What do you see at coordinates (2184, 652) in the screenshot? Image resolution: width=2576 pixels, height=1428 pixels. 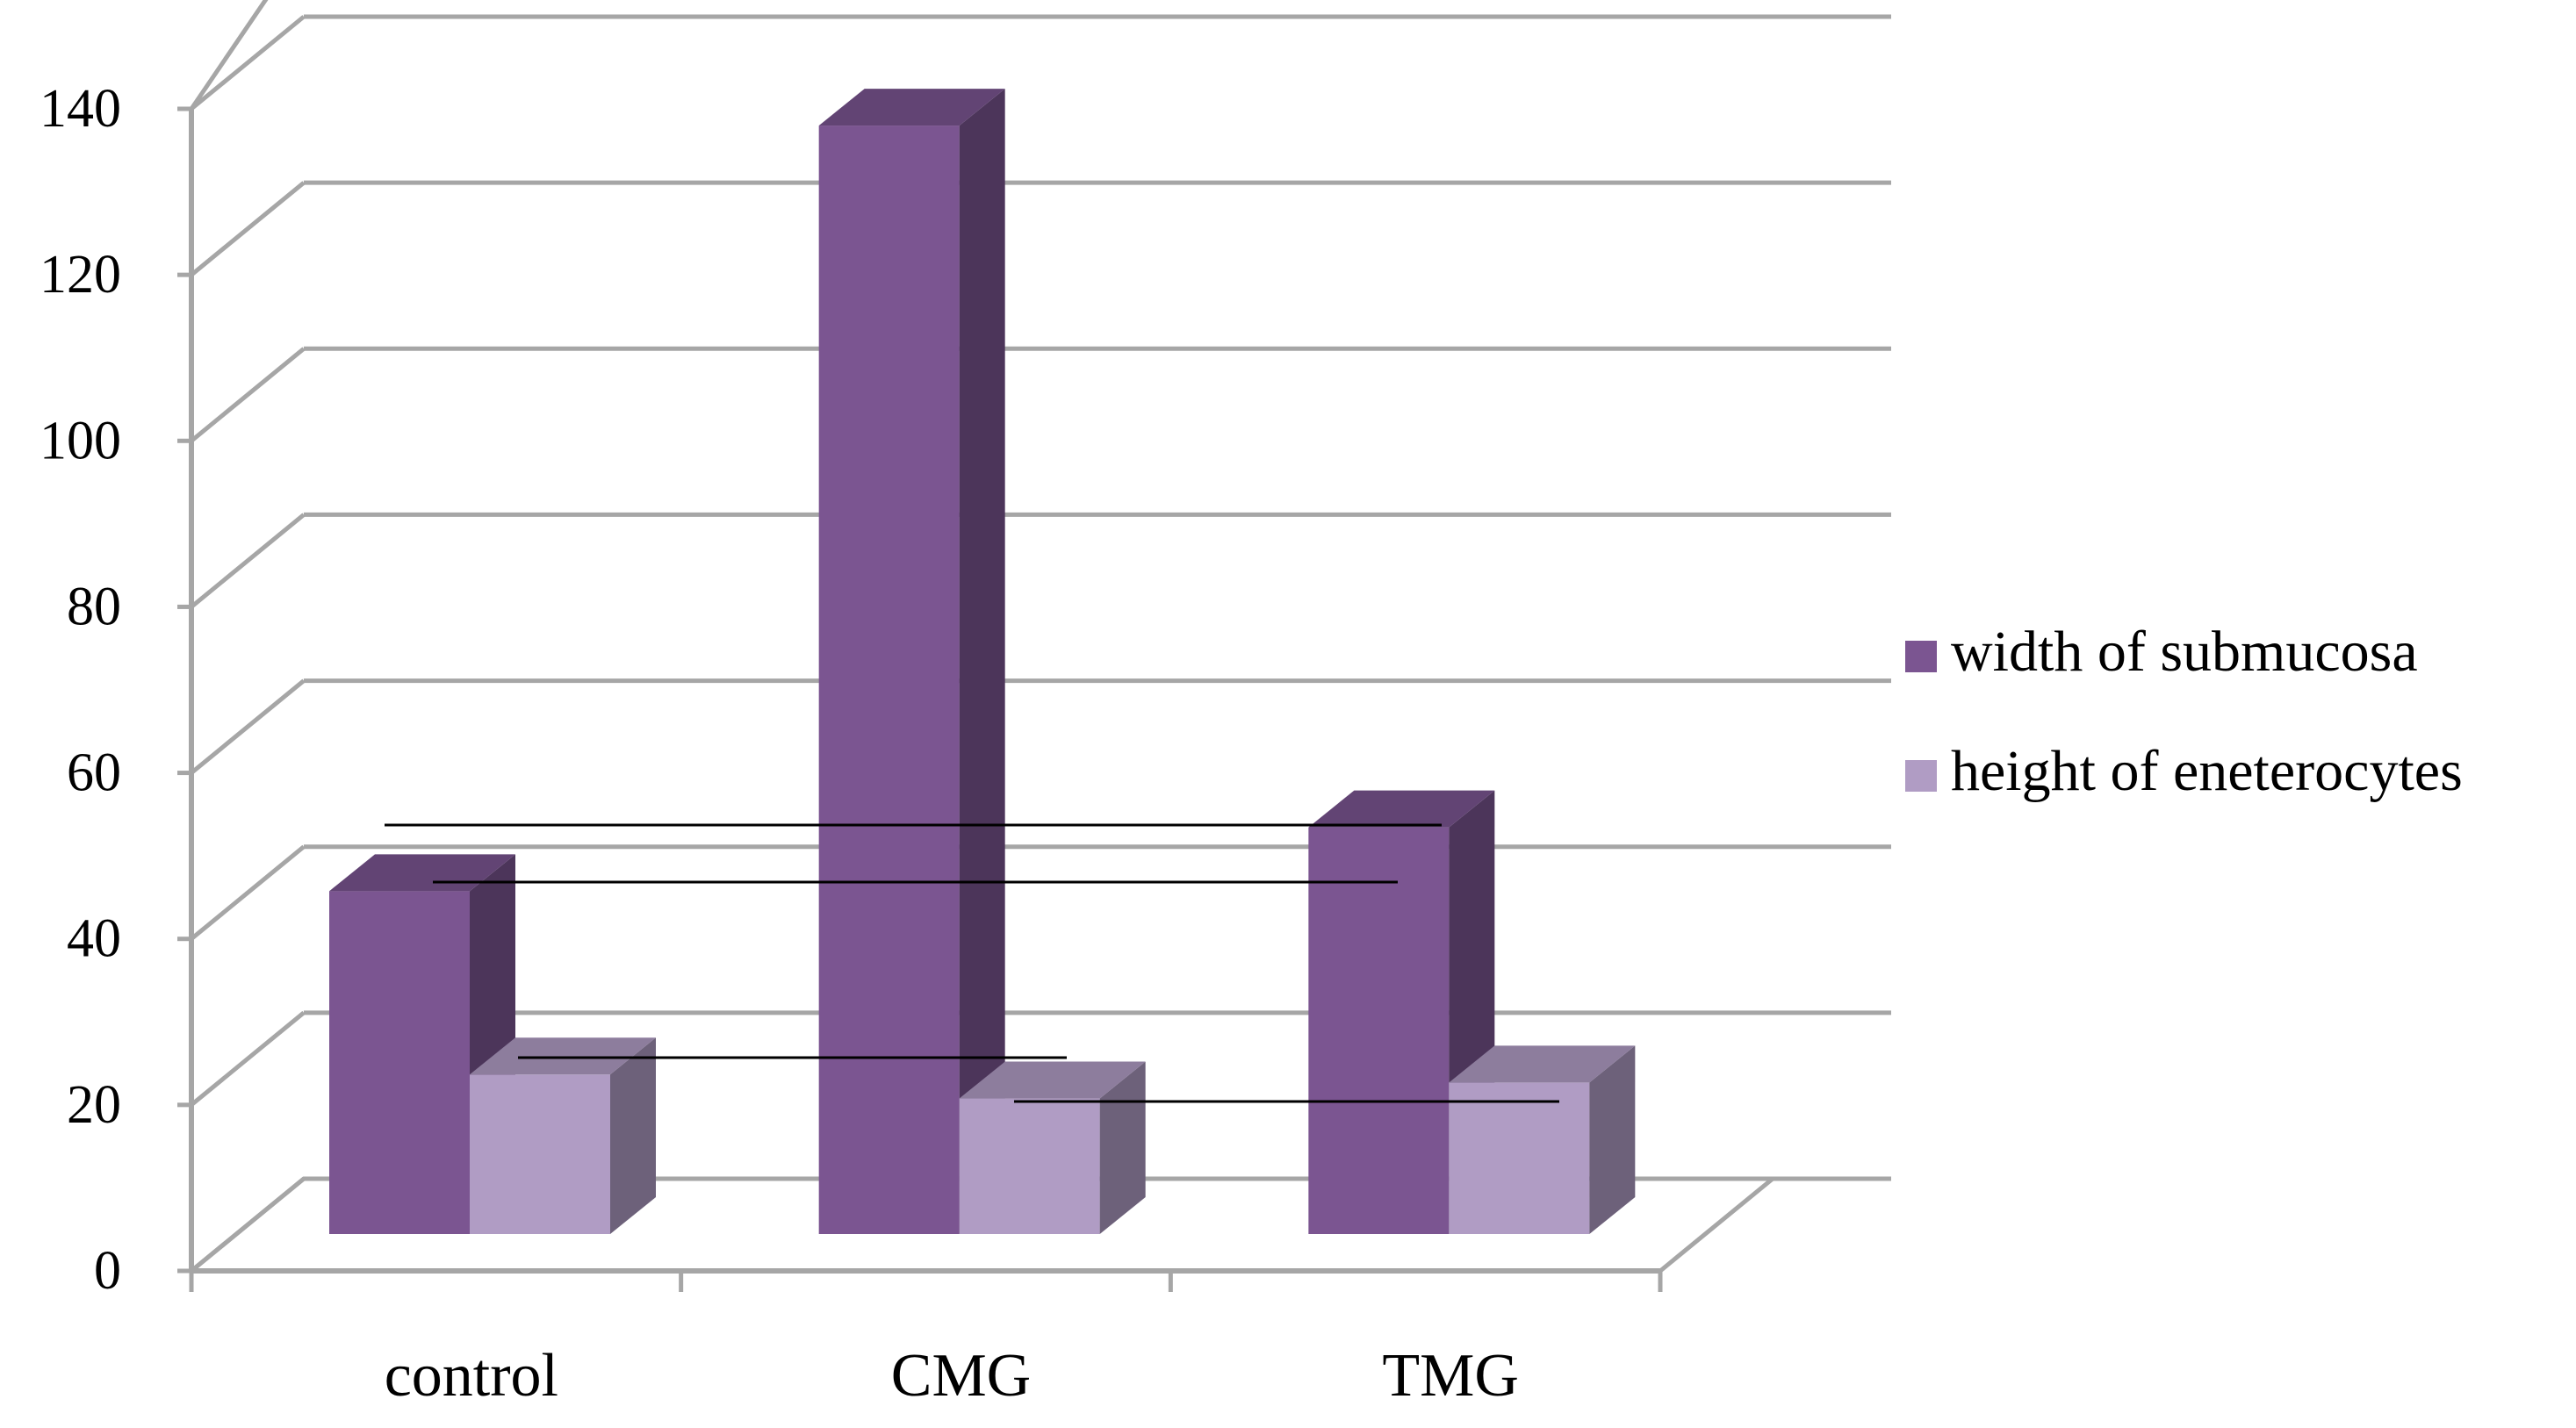 I see `legend-label: width of submucosa` at bounding box center [2184, 652].